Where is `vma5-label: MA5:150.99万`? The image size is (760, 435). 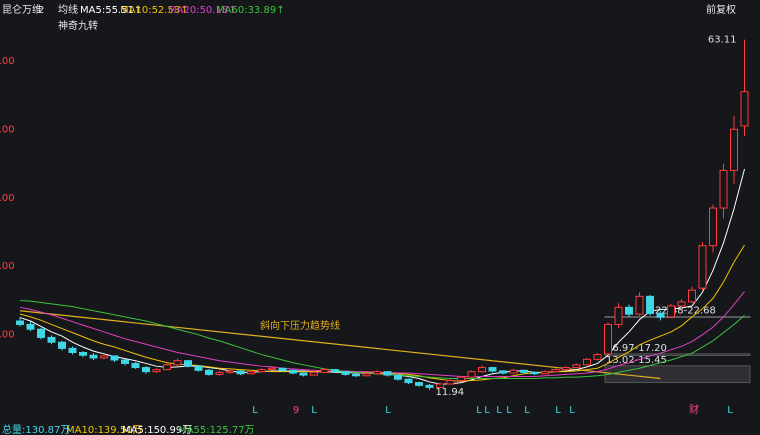 vma5-label: MA5:150.99万 is located at coordinates (157, 430).